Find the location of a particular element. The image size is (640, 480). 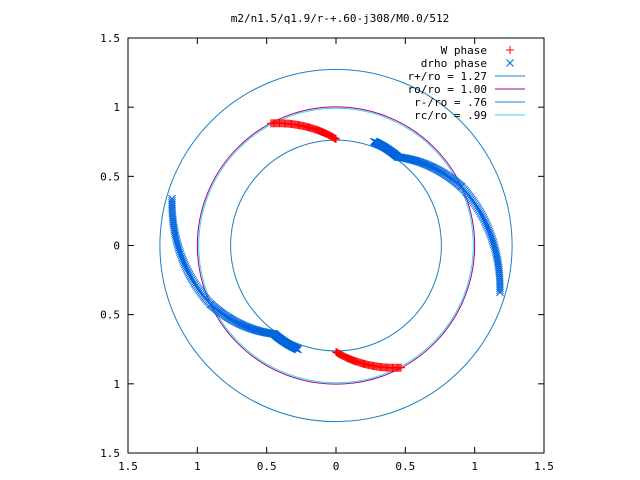

y-tick-label: 0 is located at coordinates (116, 246).